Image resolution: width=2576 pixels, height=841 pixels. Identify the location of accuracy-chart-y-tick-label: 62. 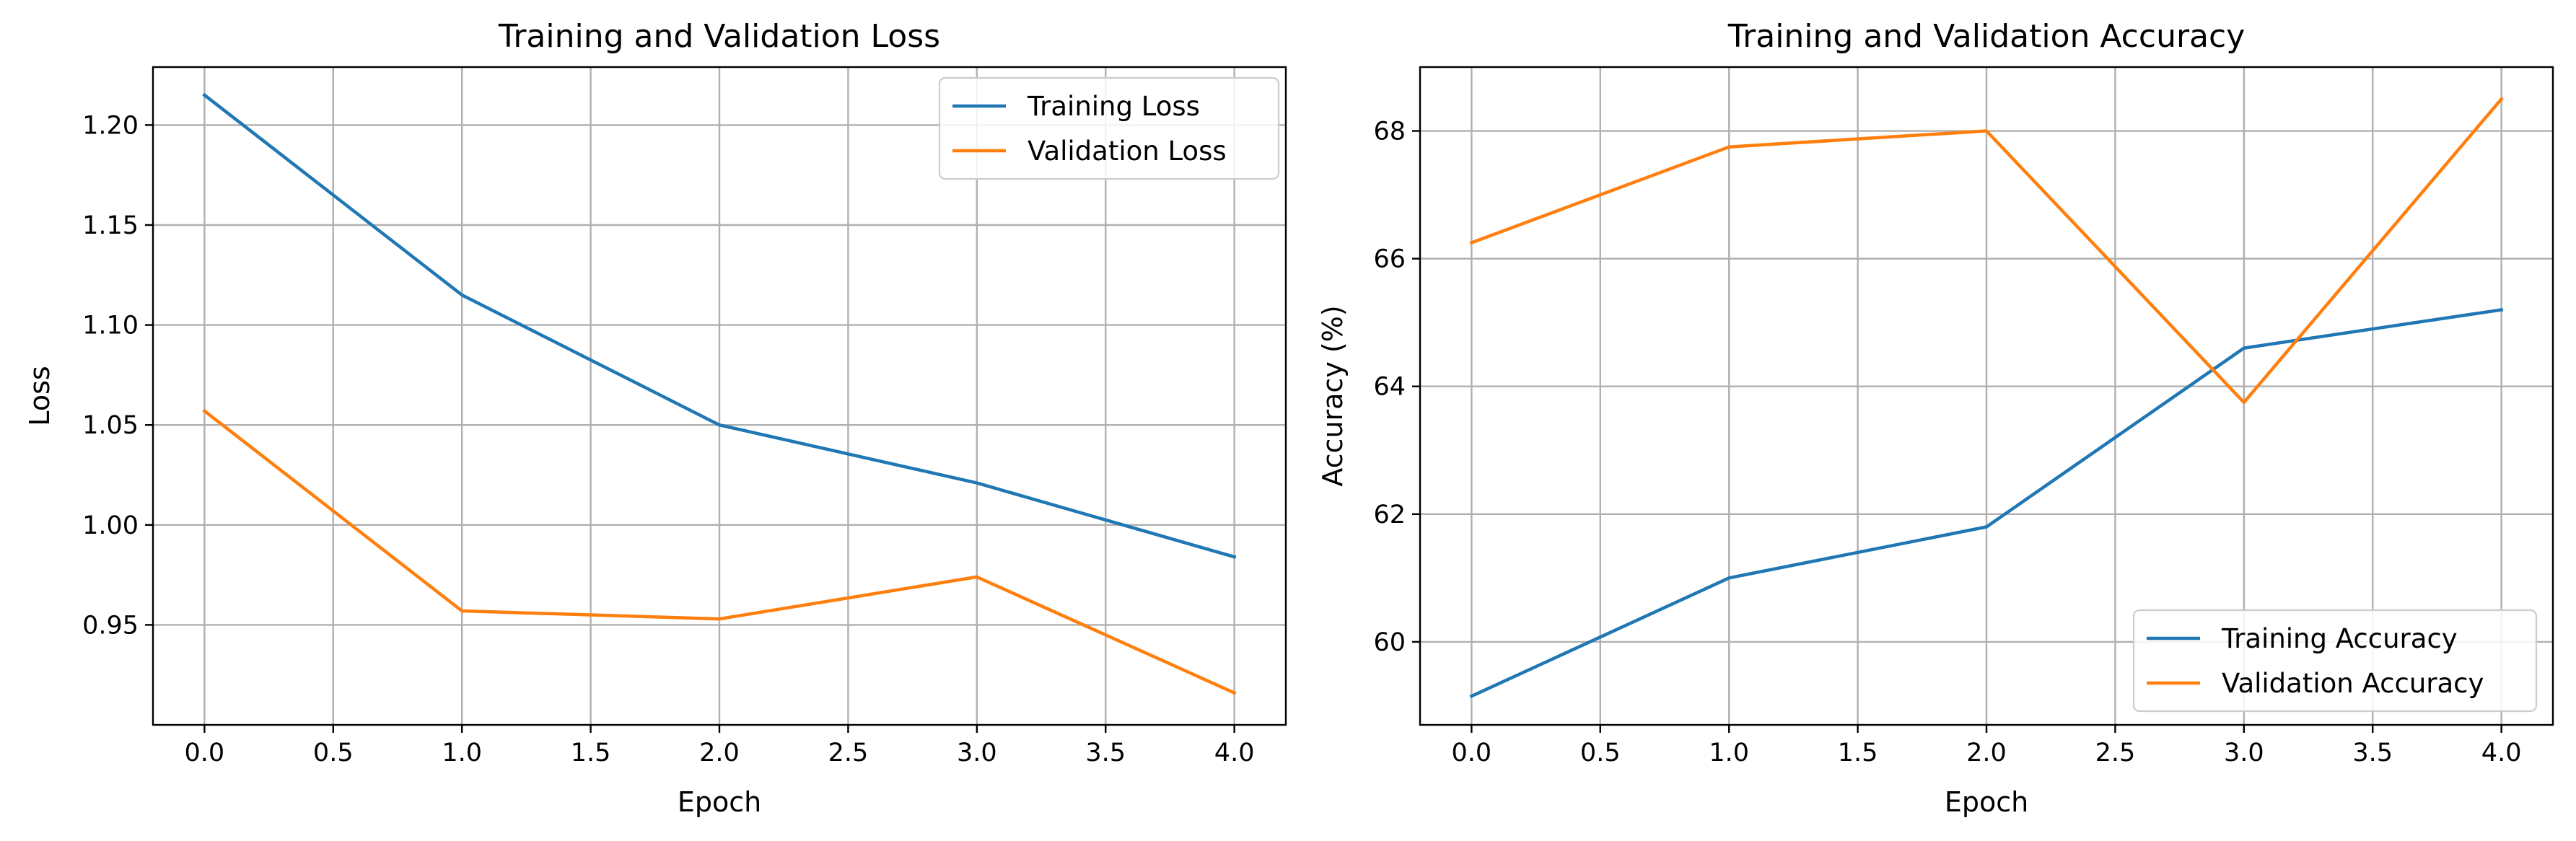
(1389, 515).